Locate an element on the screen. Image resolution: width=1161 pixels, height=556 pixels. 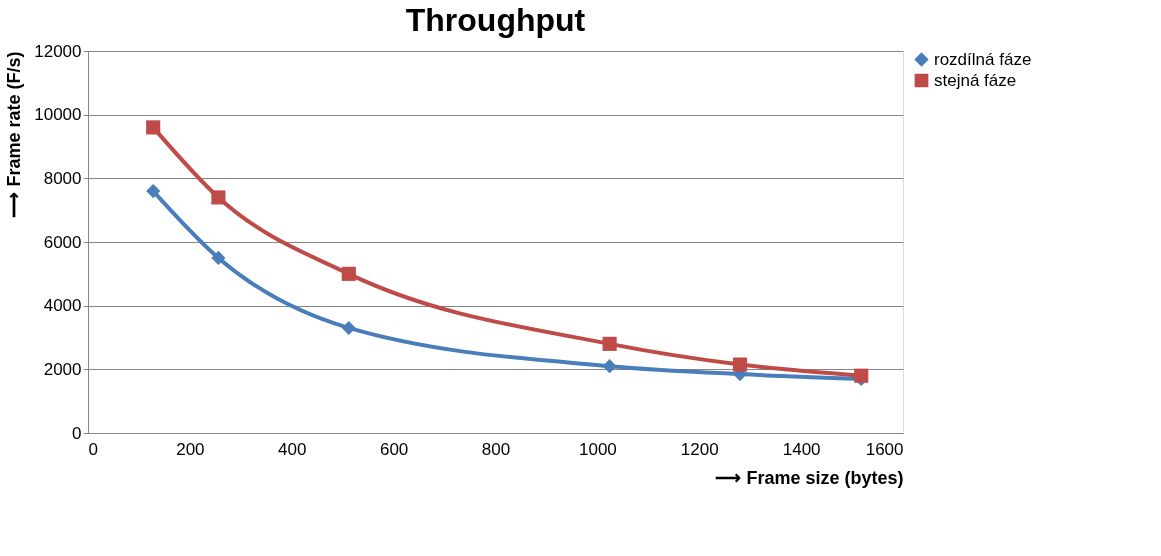
y-axis-title: ⟶ Frame rate (F/s) is located at coordinates (14, 134).